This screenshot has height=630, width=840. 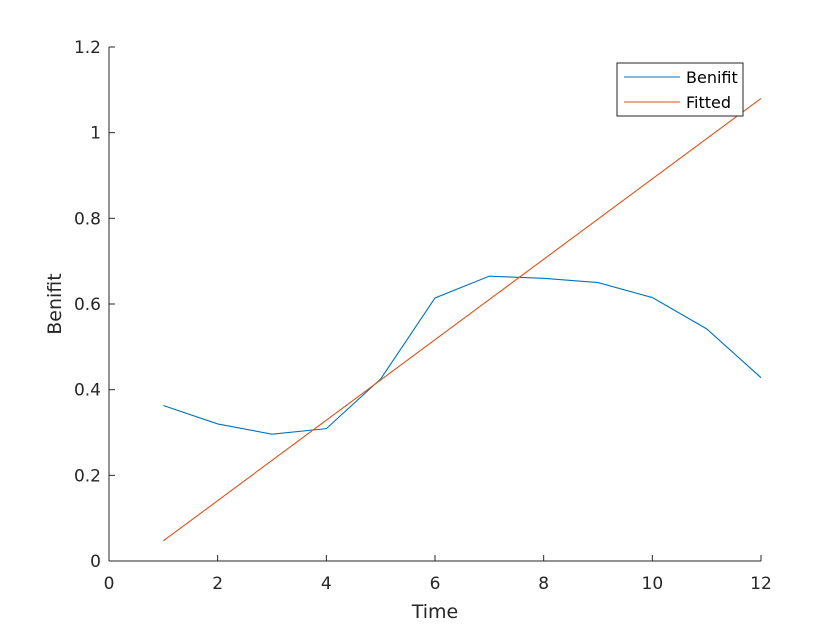 I want to click on y-tick-label: 0.6, so click(x=87, y=305).